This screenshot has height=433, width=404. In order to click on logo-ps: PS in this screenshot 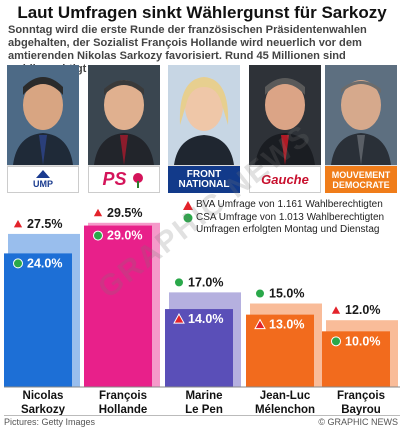, I will do `click(124, 179)`.